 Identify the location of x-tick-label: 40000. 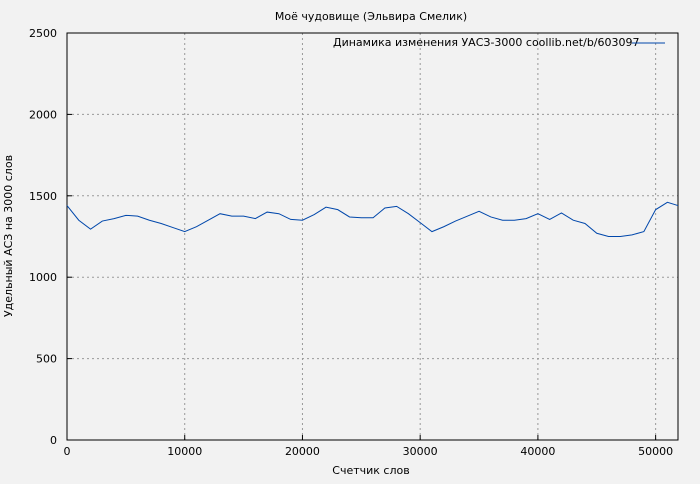
(537, 451).